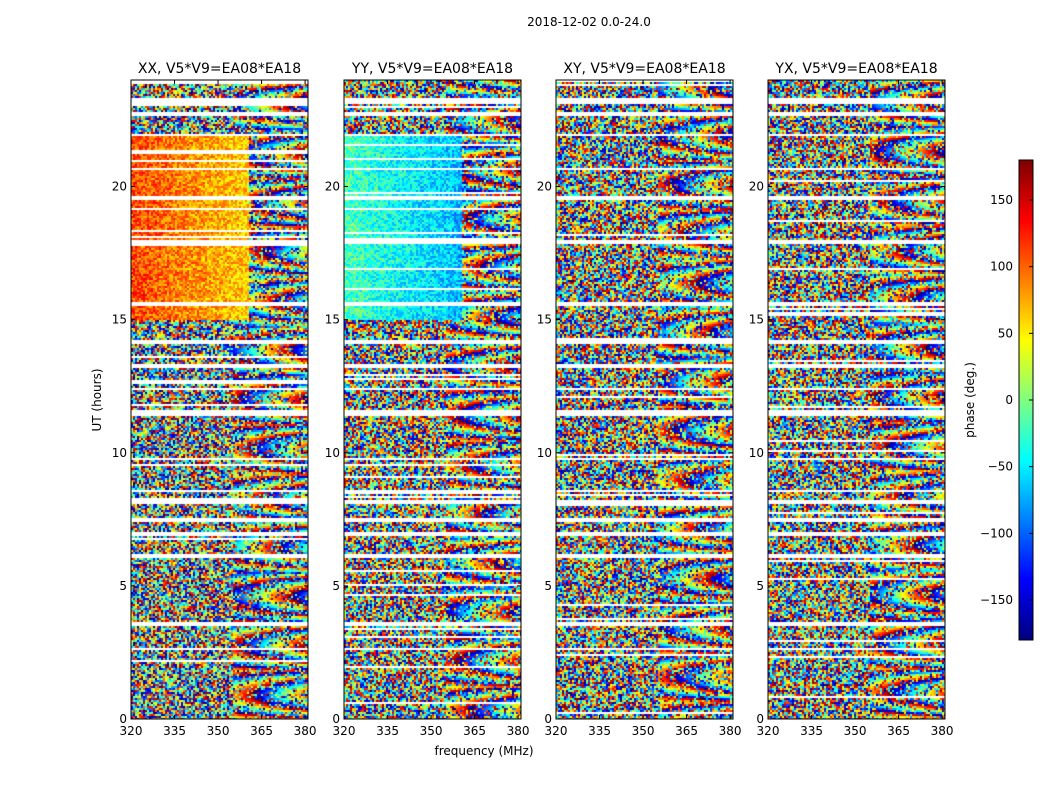  I want to click on colorbar-tick-label: 150, so click(1001, 200).